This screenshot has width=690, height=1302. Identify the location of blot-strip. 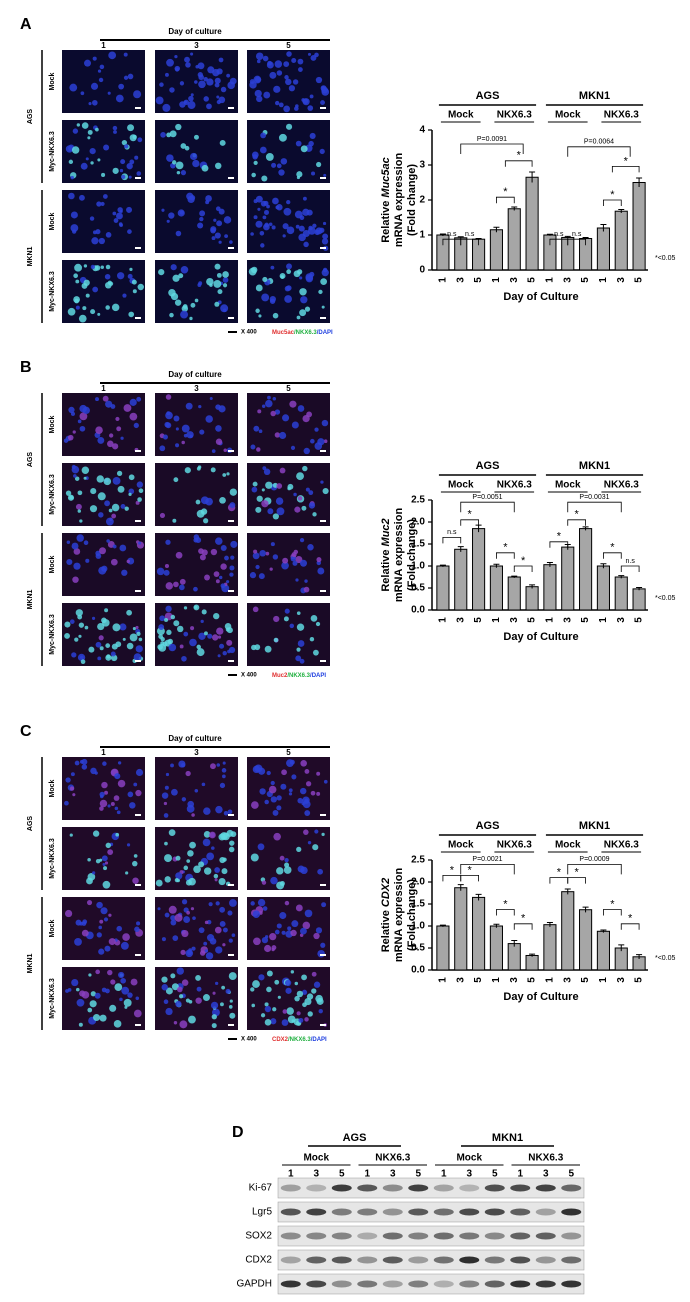
(431, 1236).